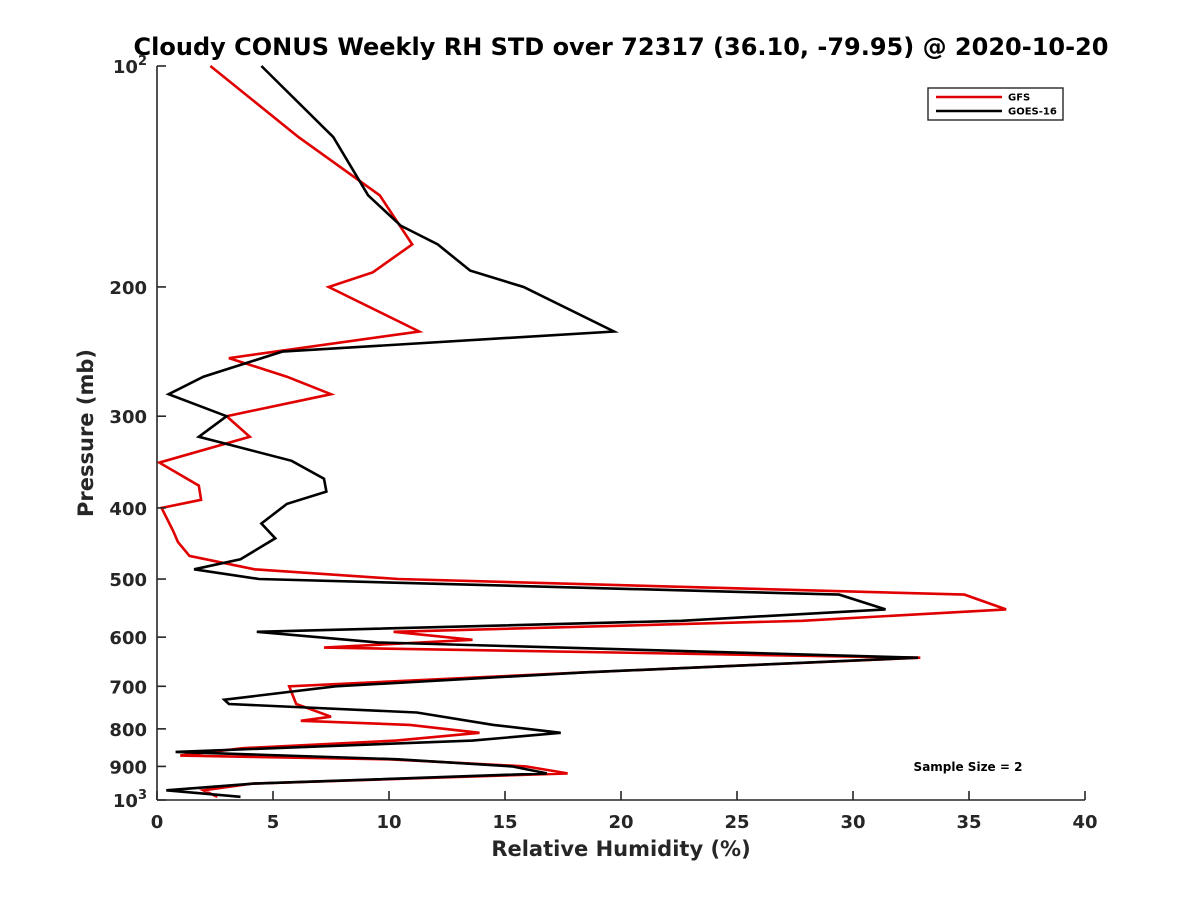 Image resolution: width=1200 pixels, height=900 pixels. Describe the element at coordinates (1032, 112) in the screenshot. I see `legend-label: GOES-16` at that location.